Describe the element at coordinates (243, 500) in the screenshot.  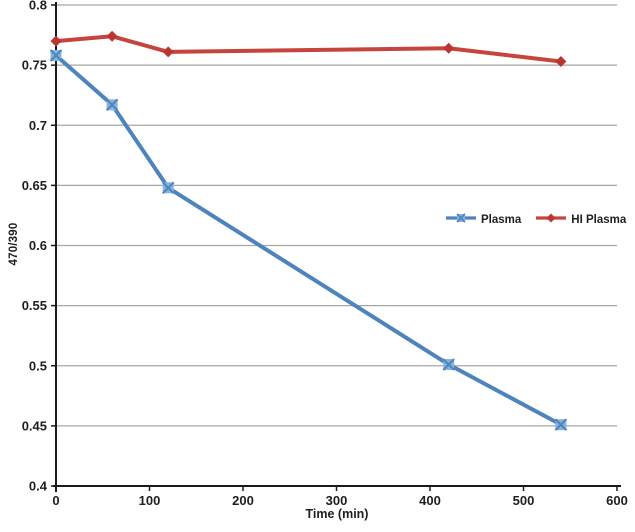
I see `x-tick-label: 200` at that location.